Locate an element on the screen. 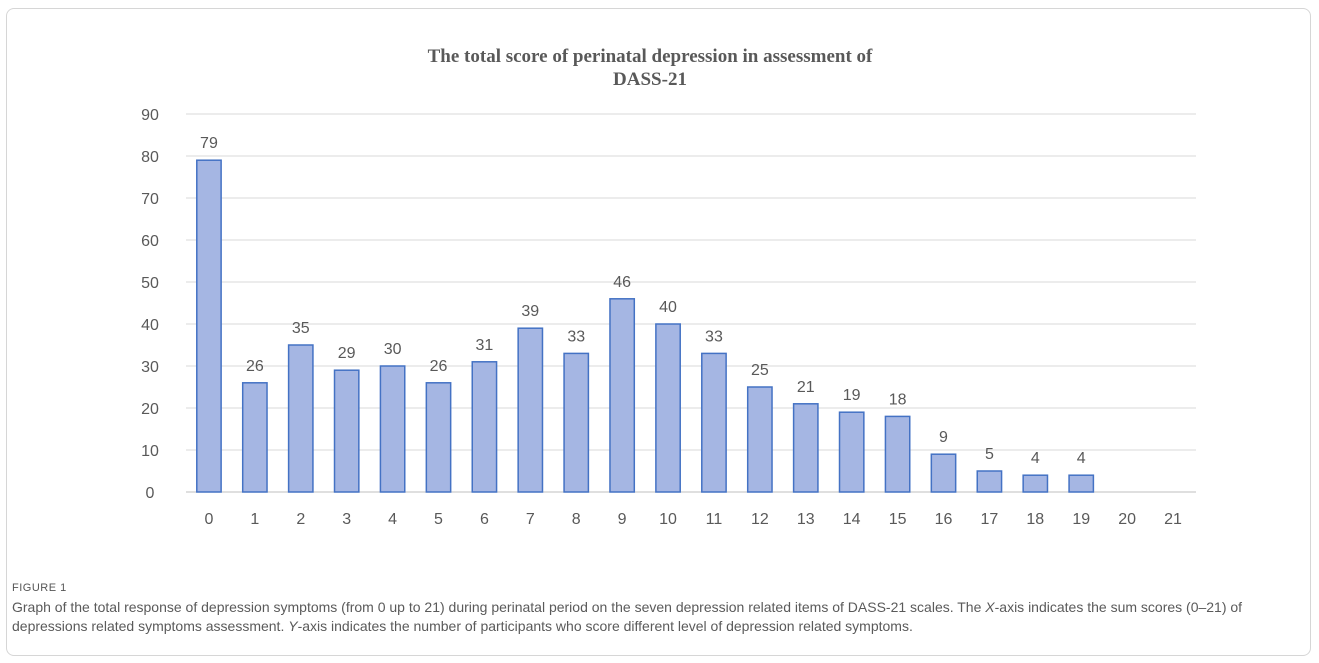  data-label: 9 is located at coordinates (943, 437).